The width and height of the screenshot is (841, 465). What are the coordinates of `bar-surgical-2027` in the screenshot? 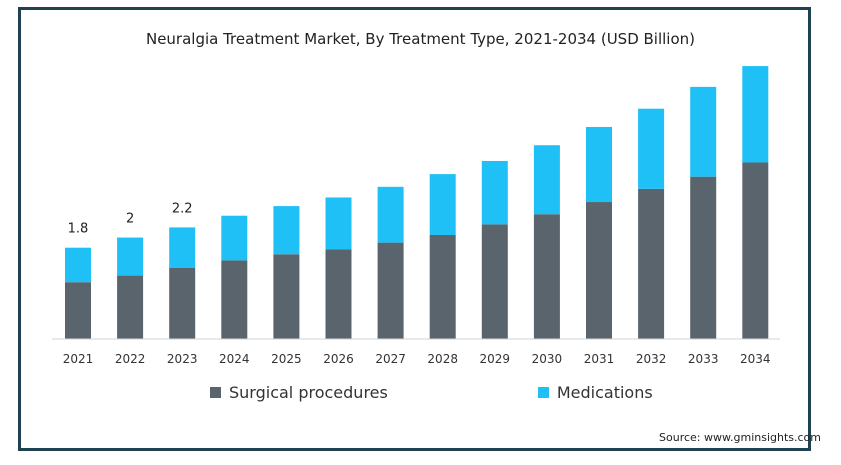 It's located at (390, 290).